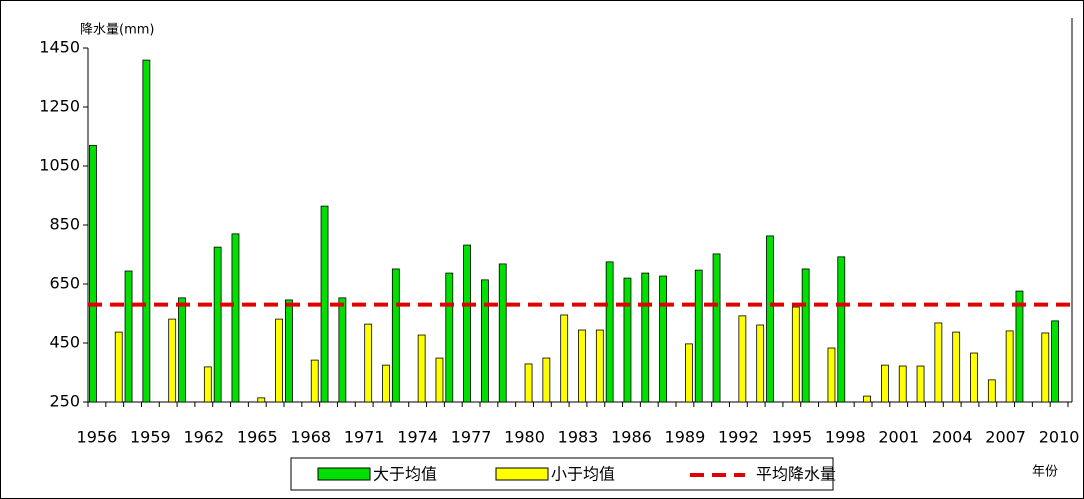  I want to click on y-tick-label: 850, so click(64, 224).